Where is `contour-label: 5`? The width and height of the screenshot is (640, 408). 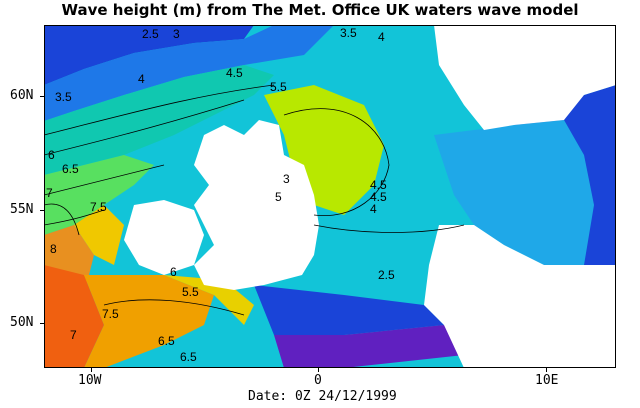 contour-label: 5 is located at coordinates (278, 197).